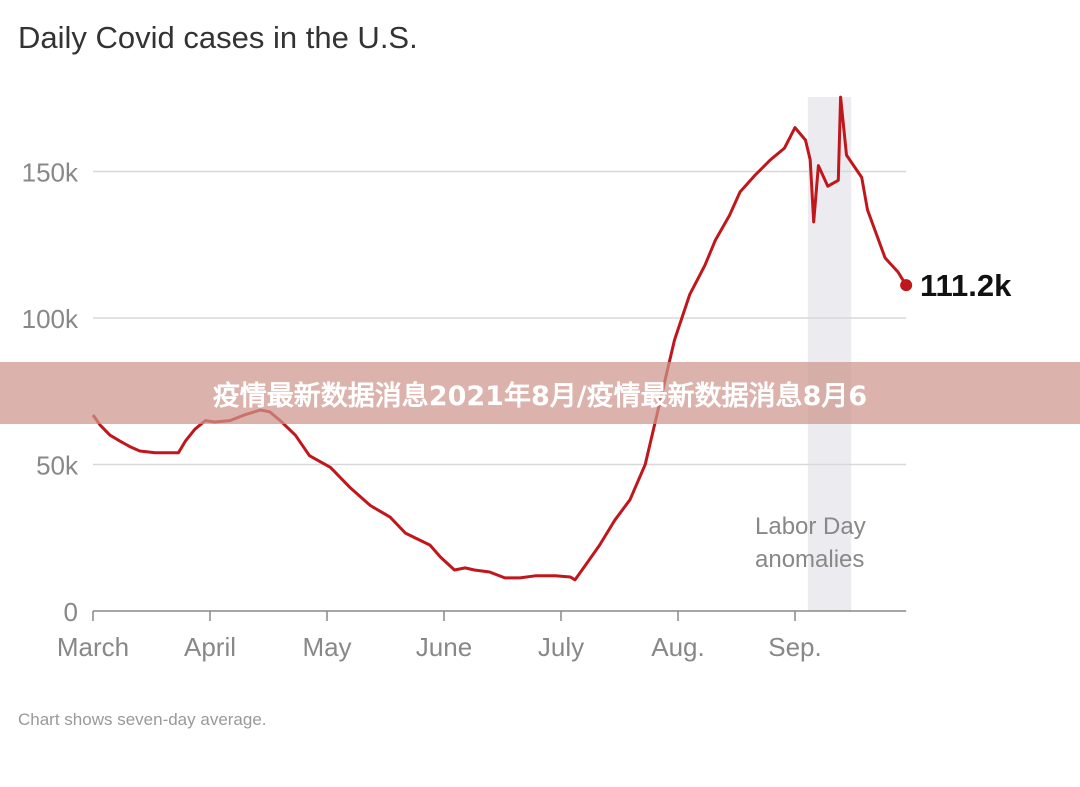  I want to click on chart-title: Daily Covid cases in the U.S., so click(218, 37).